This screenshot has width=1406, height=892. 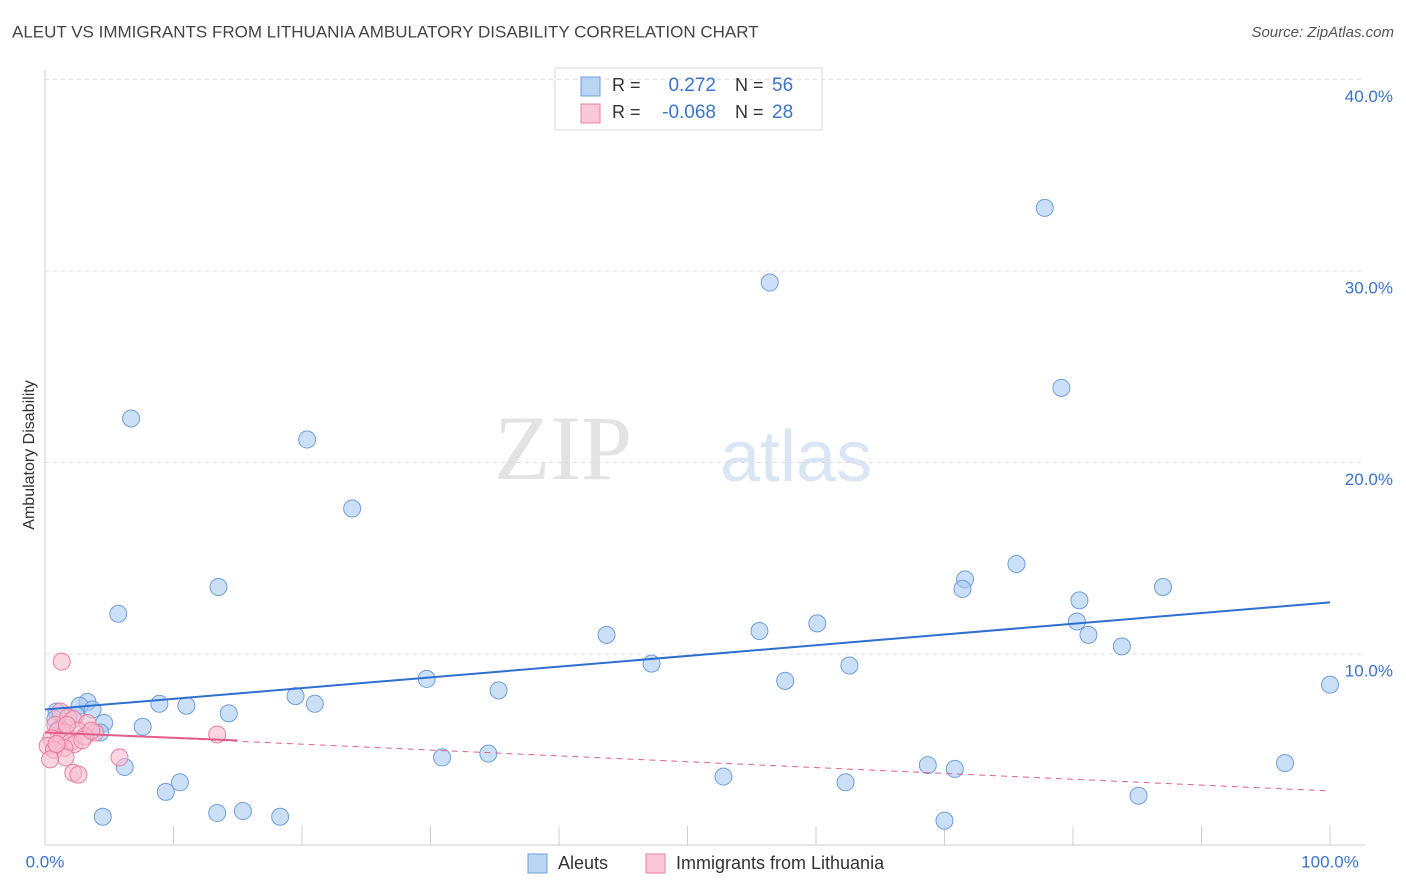 What do you see at coordinates (1369, 671) in the screenshot?
I see `y-tick-label: 10.0%` at bounding box center [1369, 671].